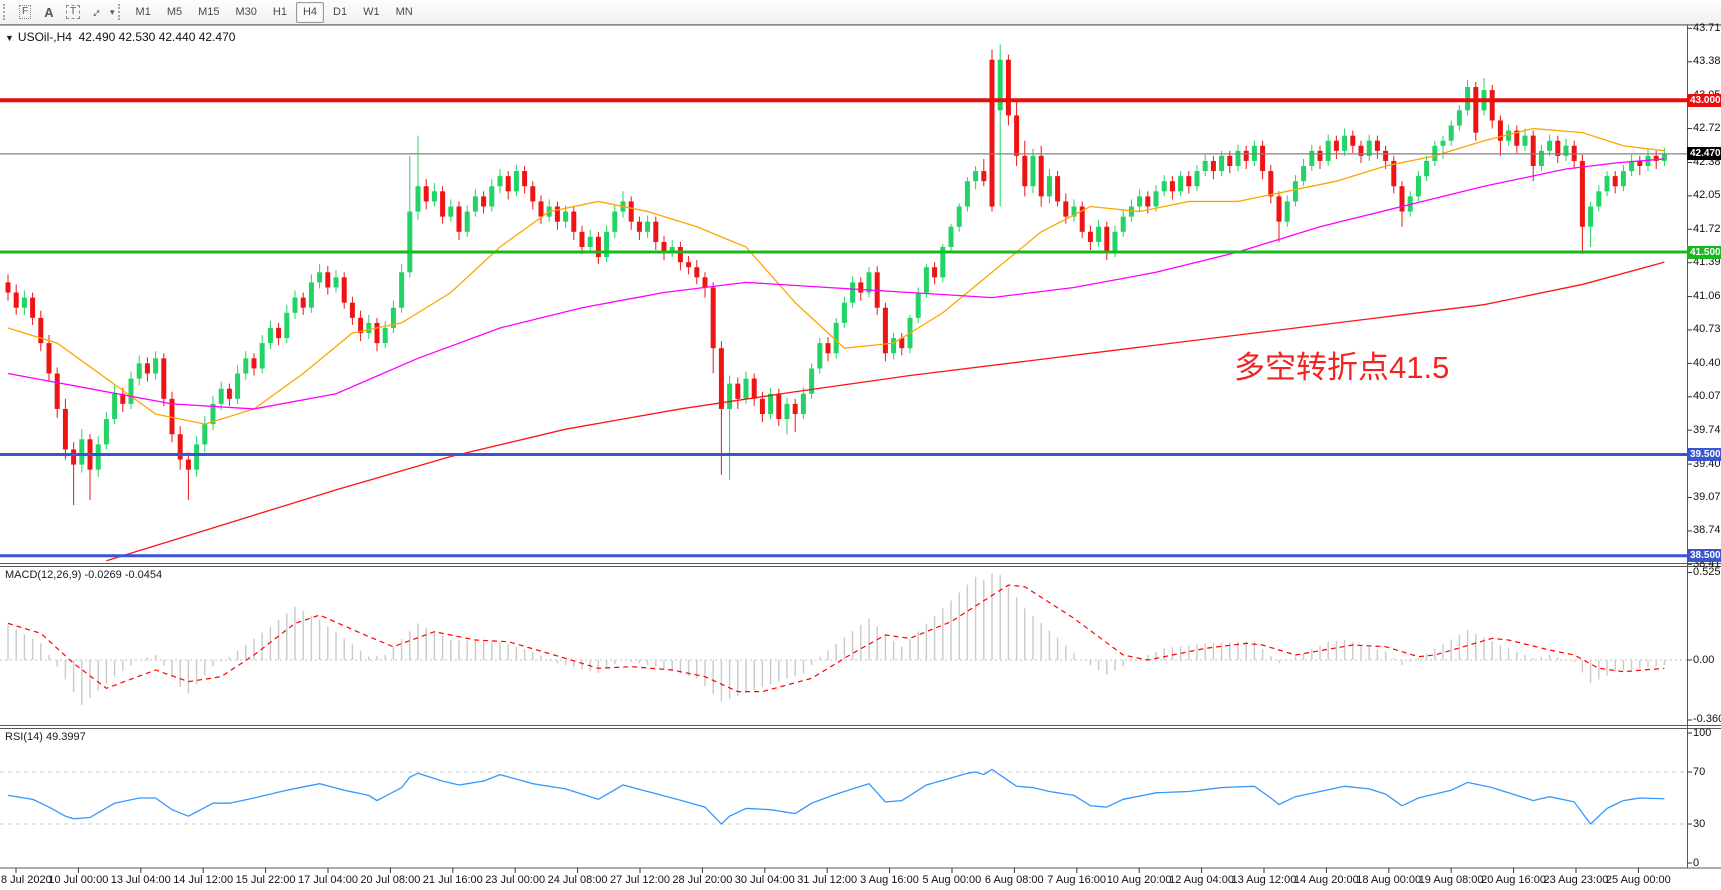 This screenshot has width=1721, height=890. Describe the element at coordinates (1704, 659) in the screenshot. I see `macd-tick-0.00: 0.00` at that location.